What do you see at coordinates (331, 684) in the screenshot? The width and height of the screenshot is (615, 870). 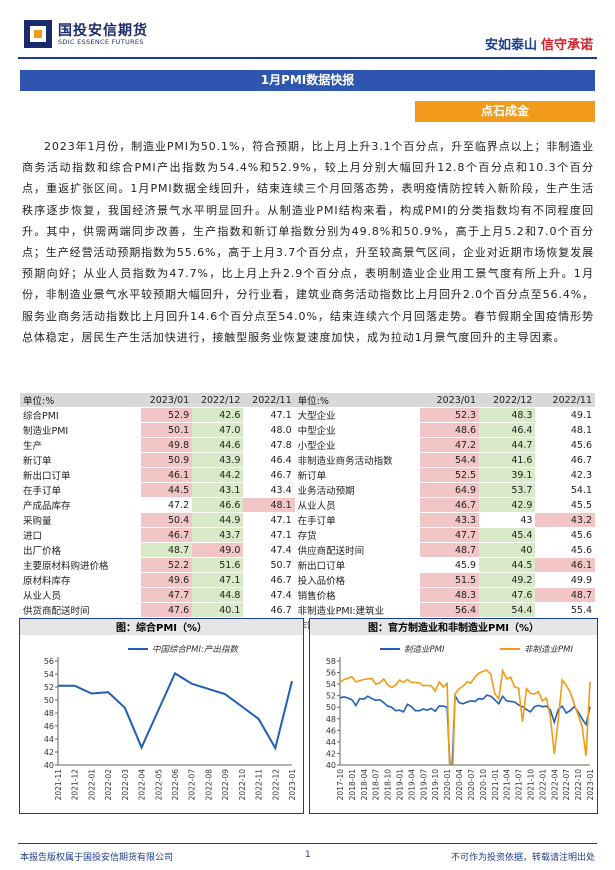 I see `y-tick-label: 54` at bounding box center [331, 684].